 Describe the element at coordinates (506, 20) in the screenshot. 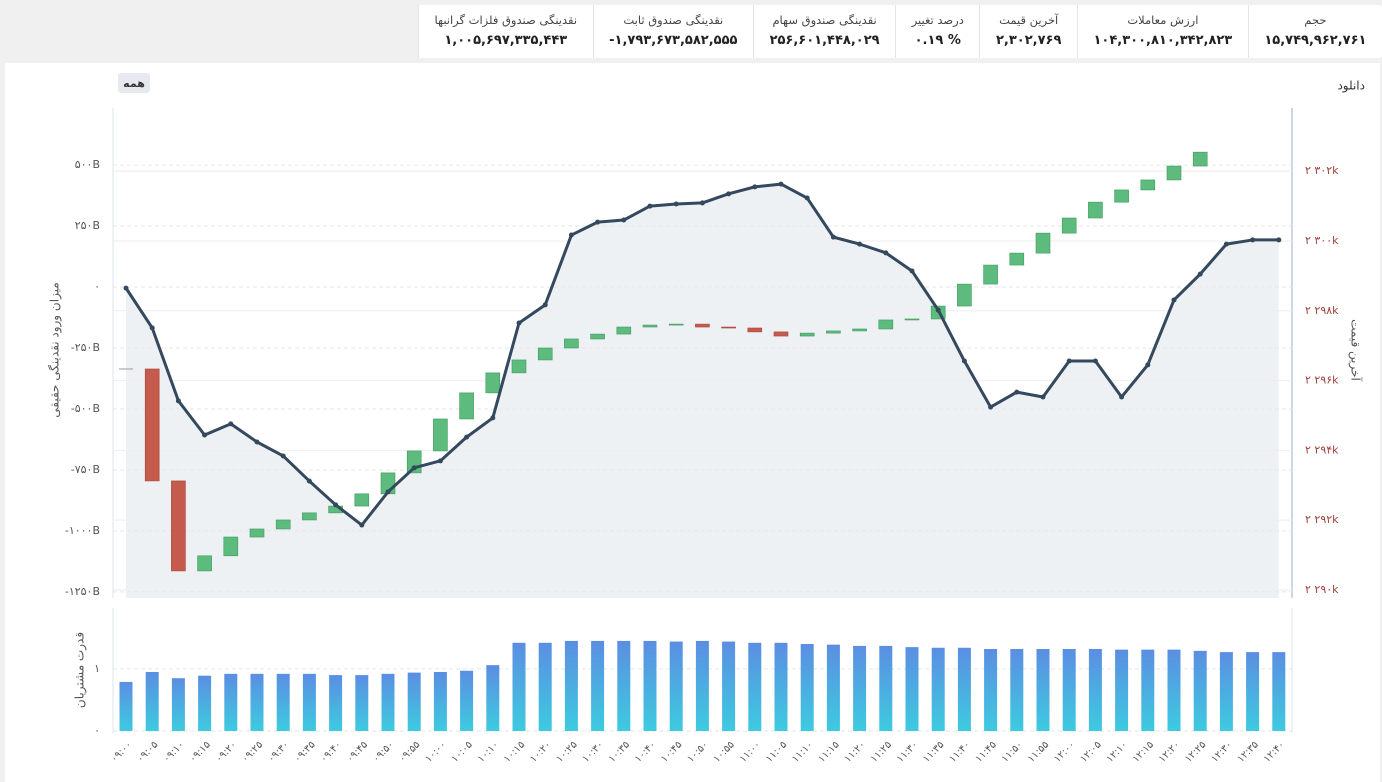

I see `stat-label: نقدینگی صندوق فلزات گرانبها` at that location.